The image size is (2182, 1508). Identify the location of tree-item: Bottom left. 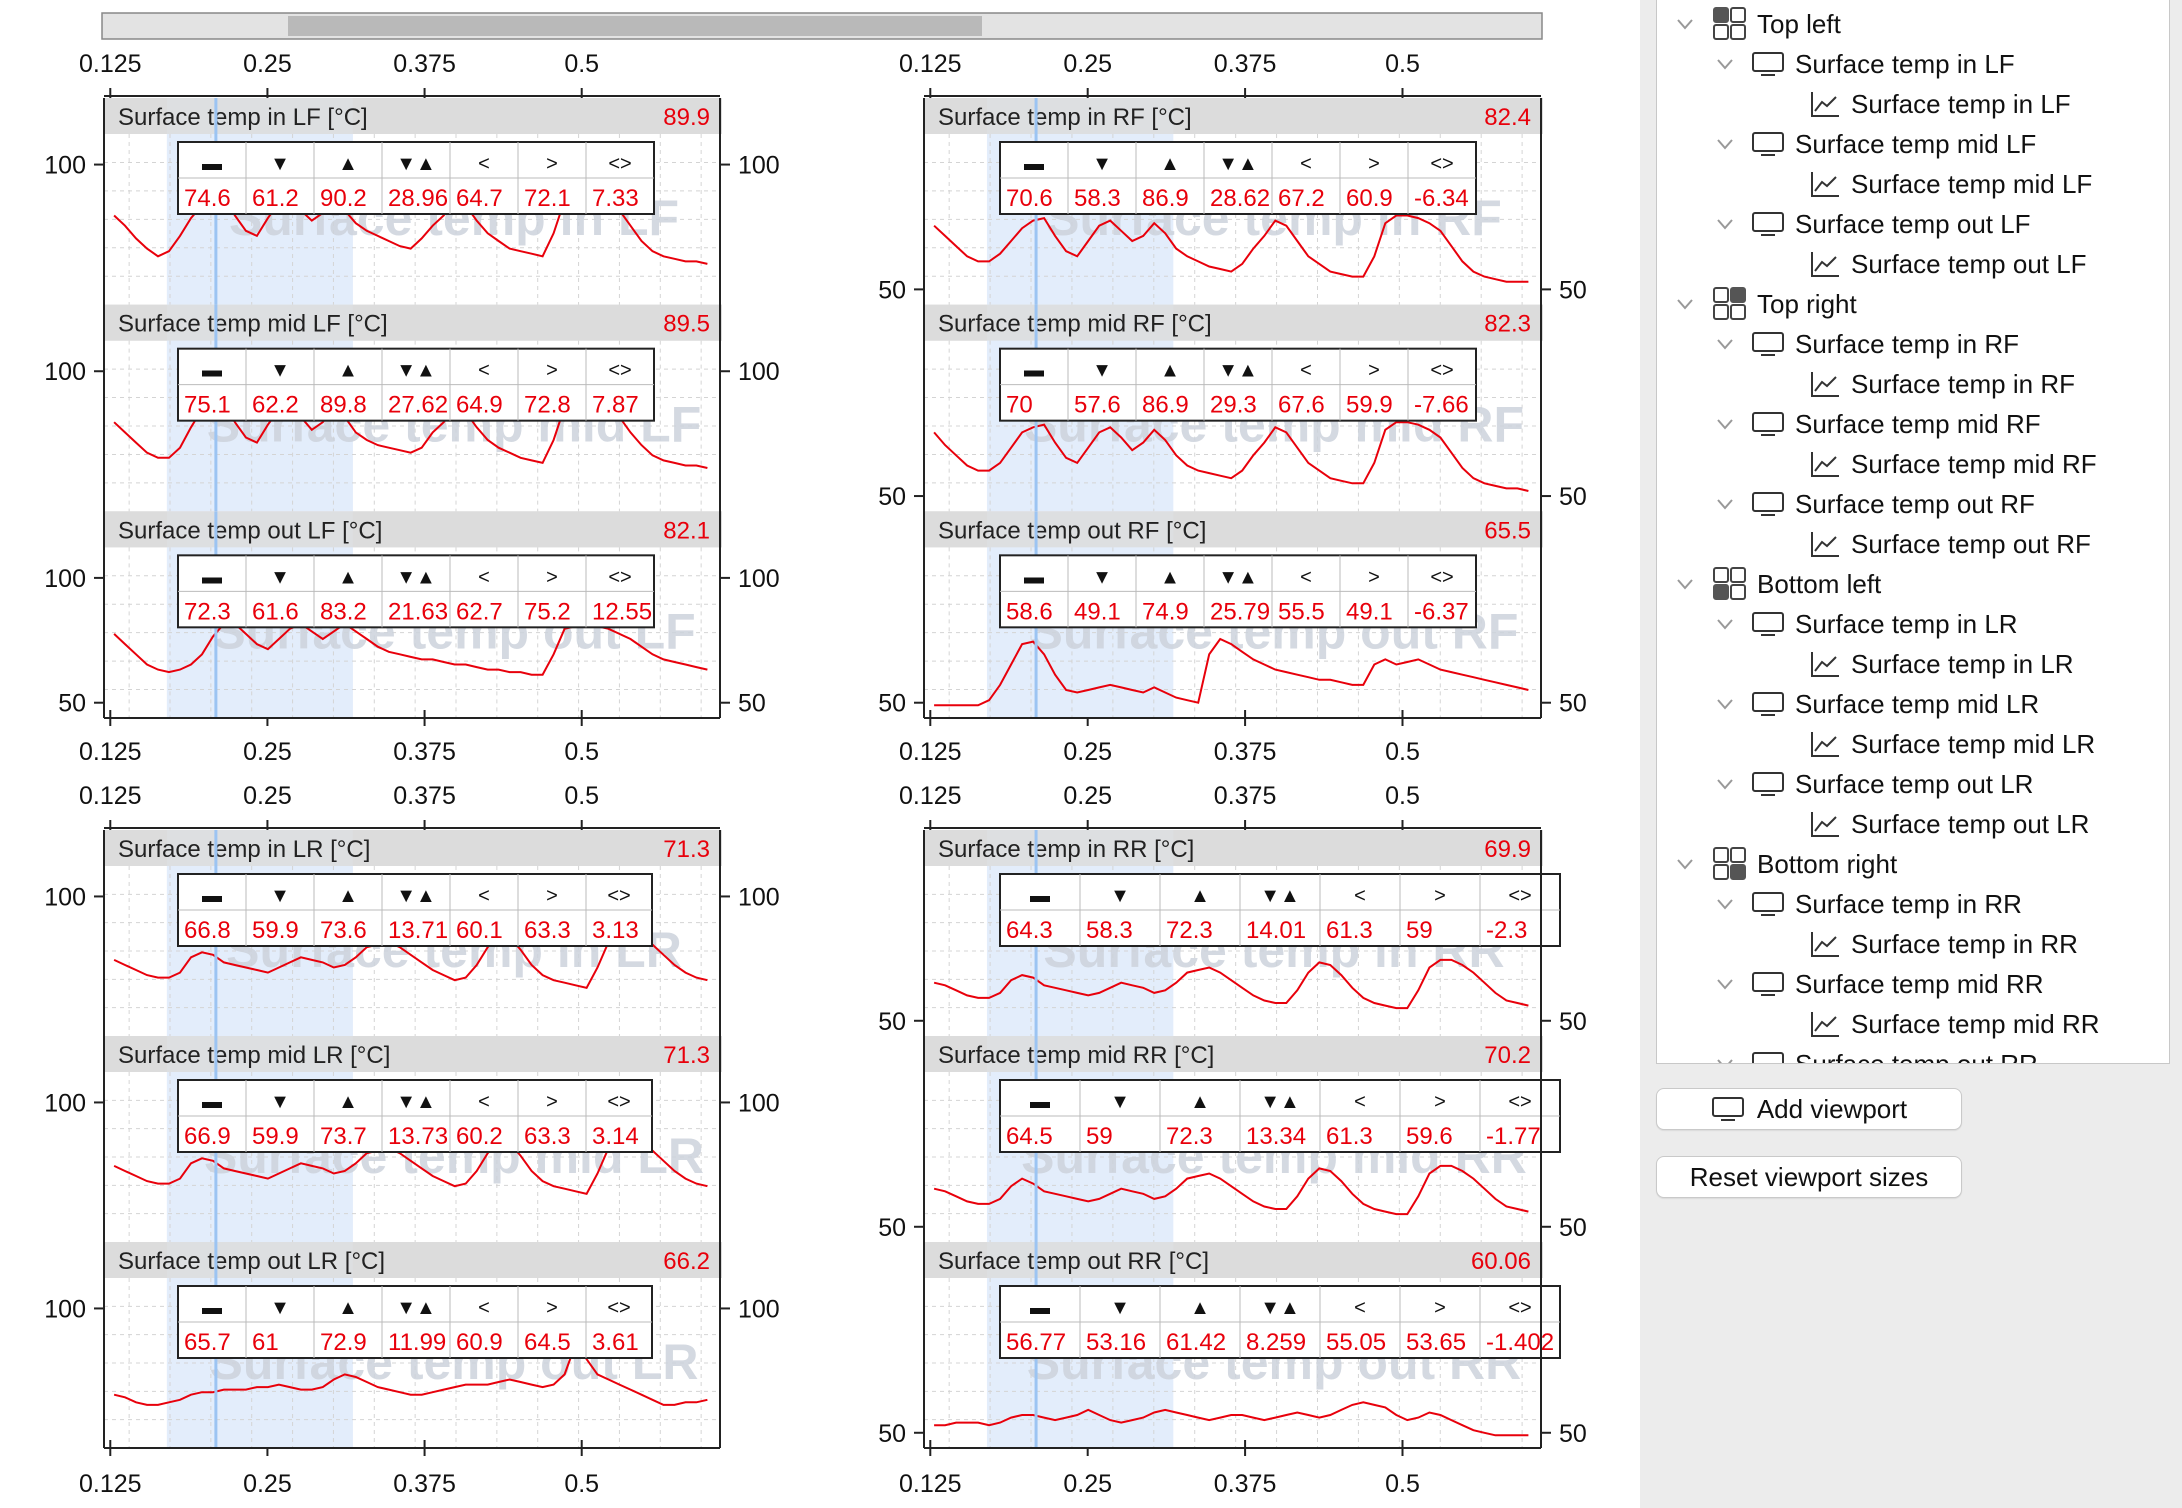
(1778, 584).